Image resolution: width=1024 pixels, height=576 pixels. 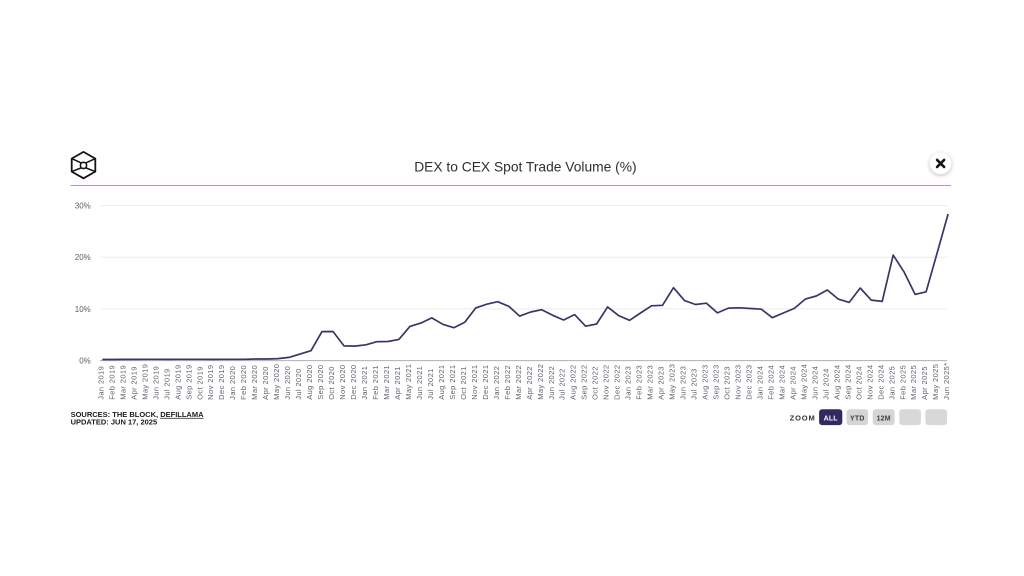 What do you see at coordinates (309, 381) in the screenshot?
I see `svg-text: Aug 2020` at bounding box center [309, 381].